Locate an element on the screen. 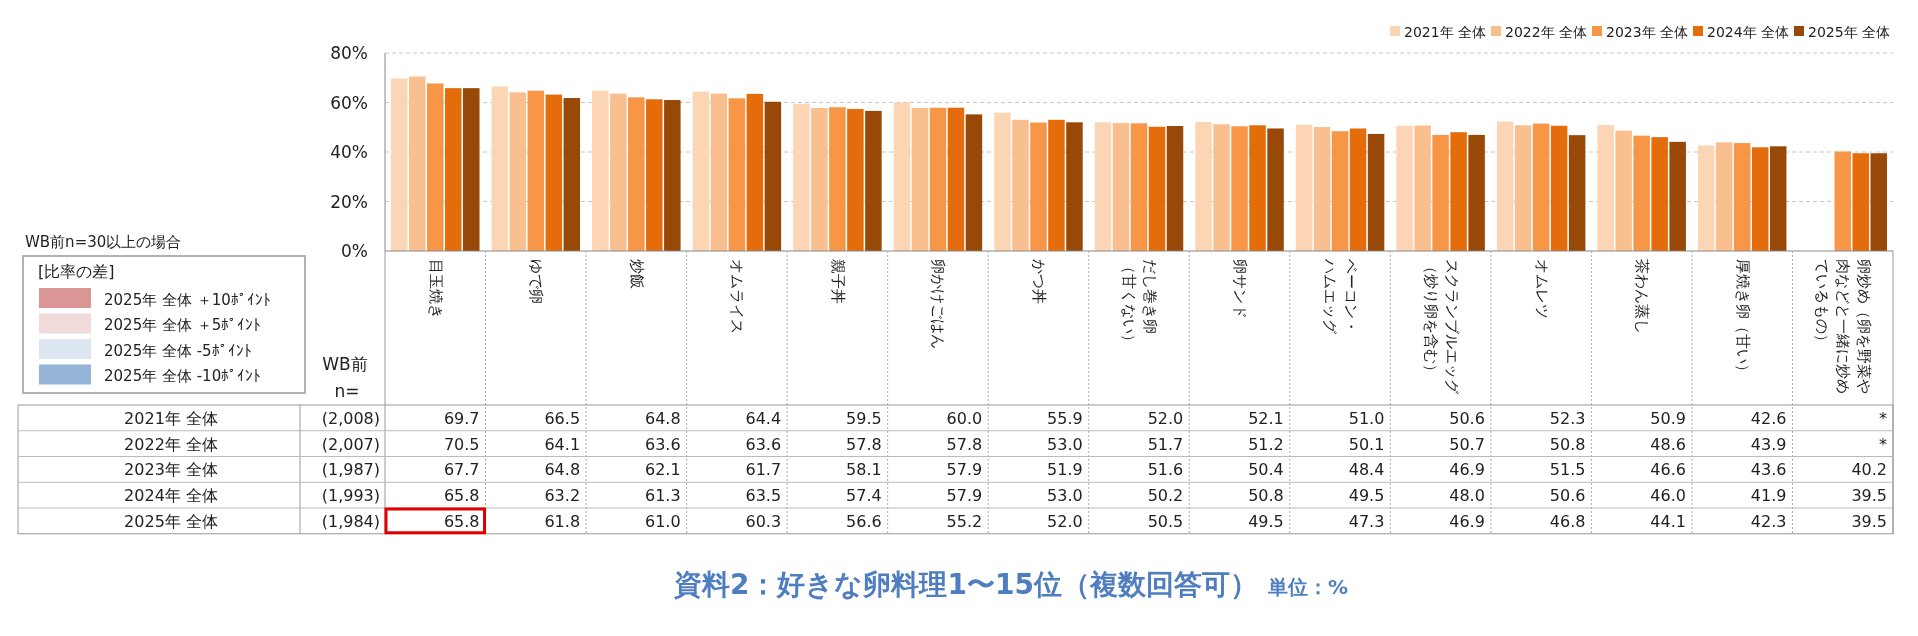 The width and height of the screenshot is (1918, 636). data-label: 51.6 is located at coordinates (1165, 470).